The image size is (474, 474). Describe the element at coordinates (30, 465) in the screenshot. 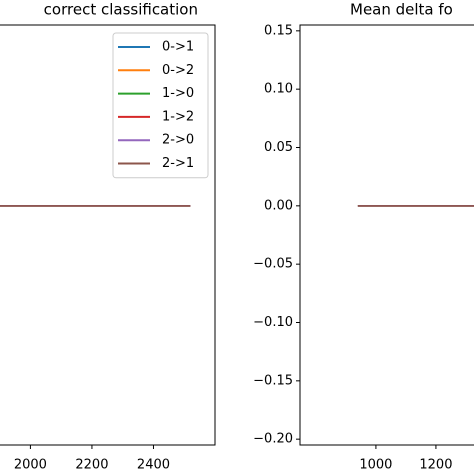

I see `x-tick-label: 2000` at that location.